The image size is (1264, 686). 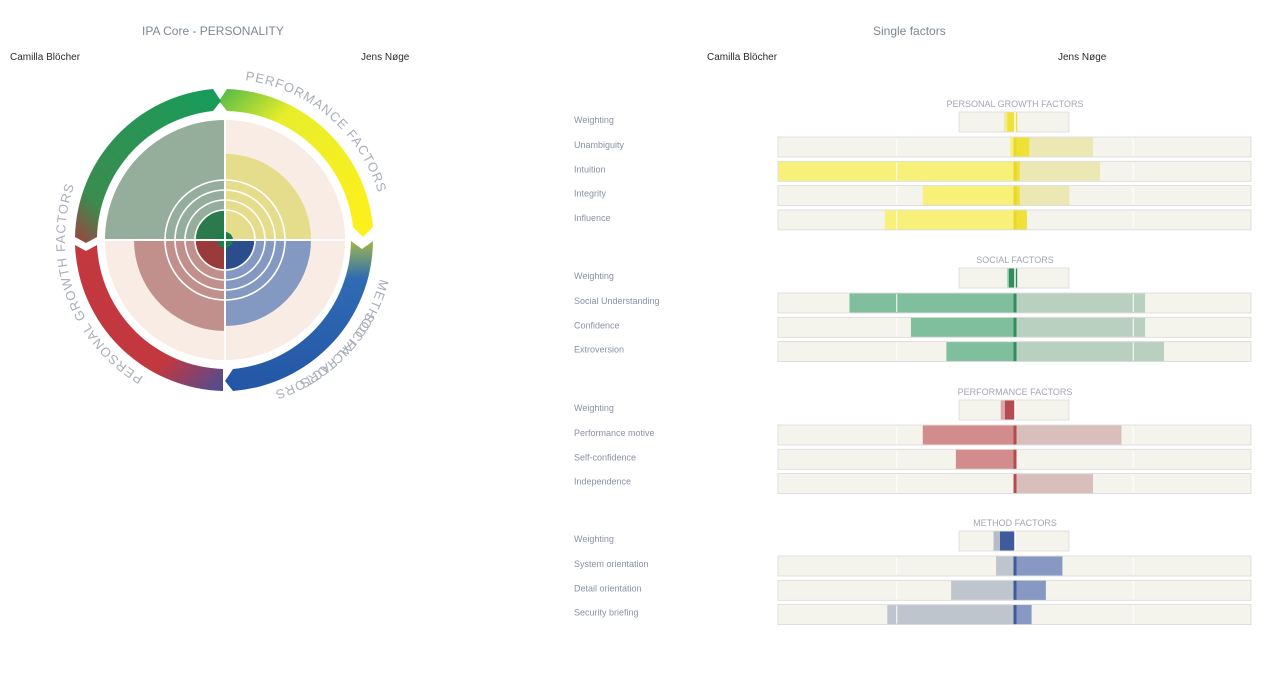 I want to click on wheel-dividers, so click(x=225, y=240).